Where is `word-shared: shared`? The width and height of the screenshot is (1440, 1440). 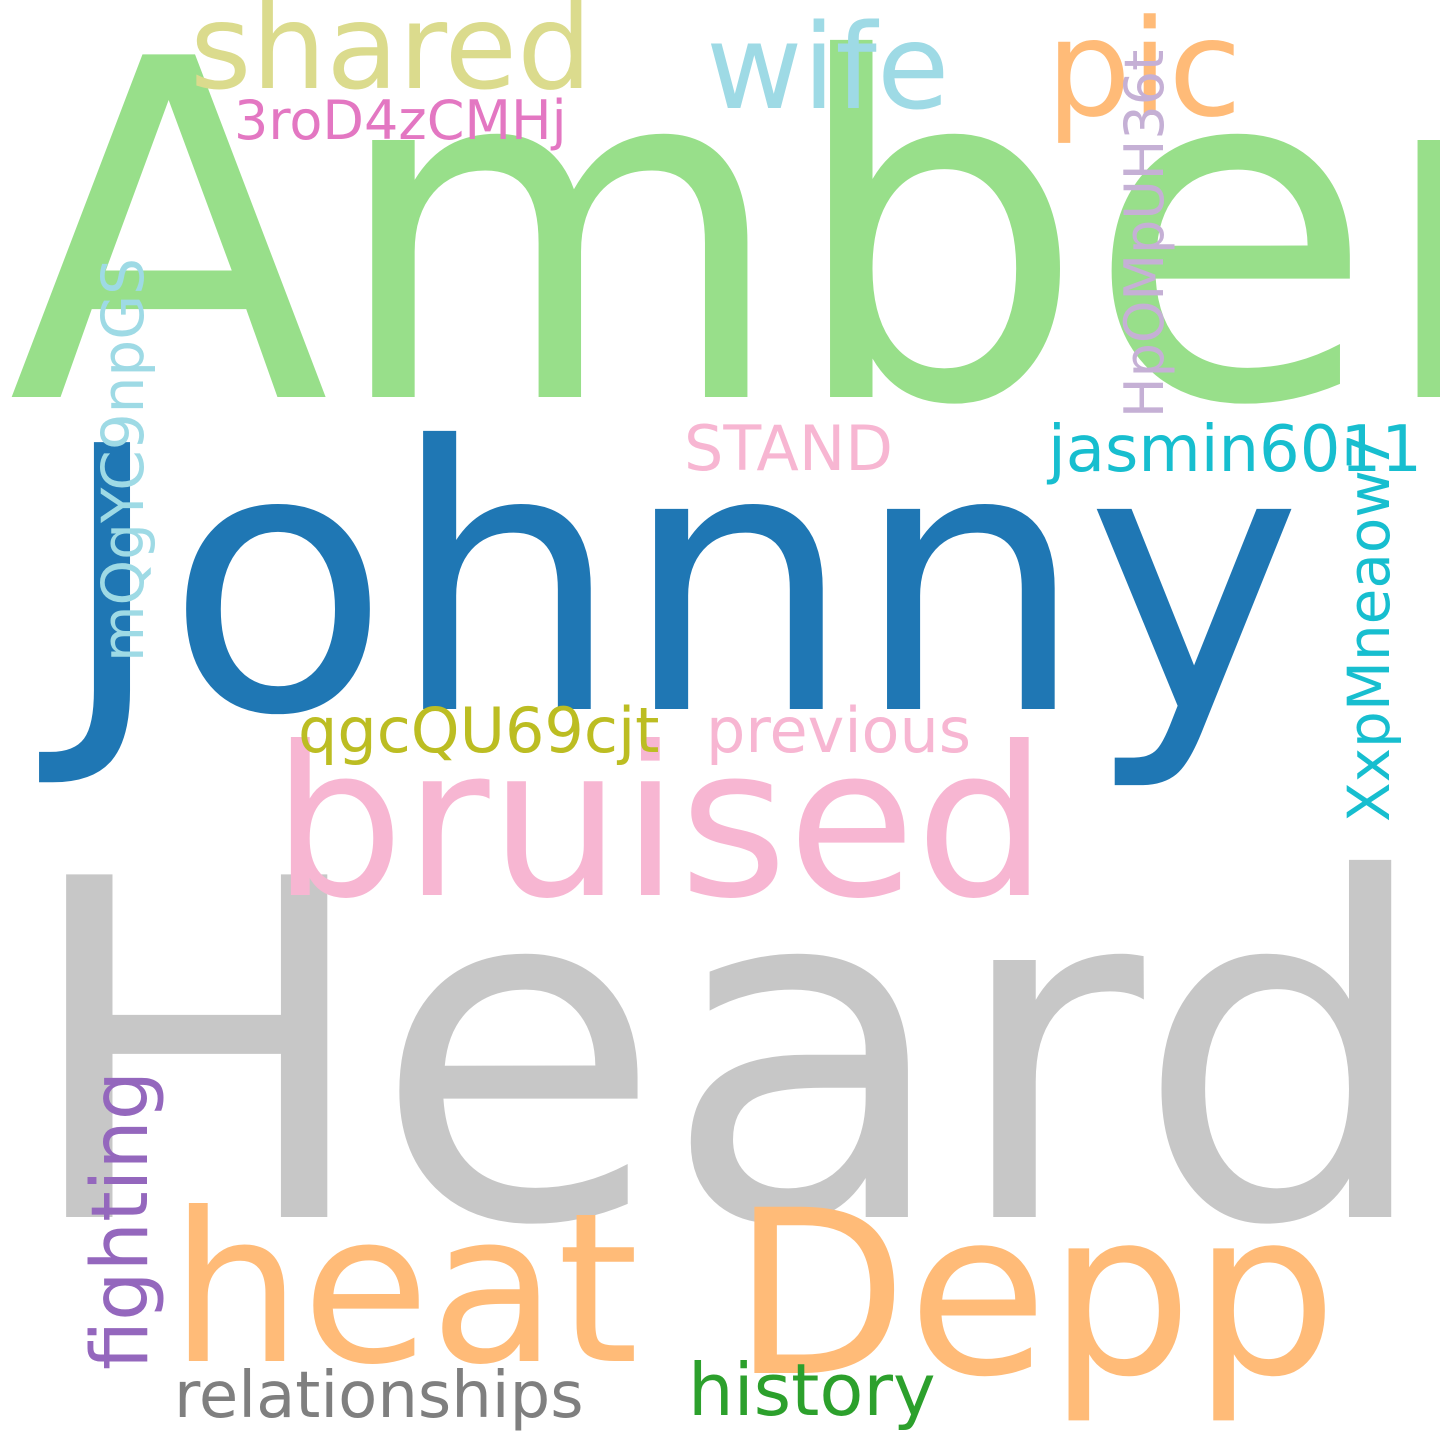
word-shared: shared is located at coordinates (391, 58).